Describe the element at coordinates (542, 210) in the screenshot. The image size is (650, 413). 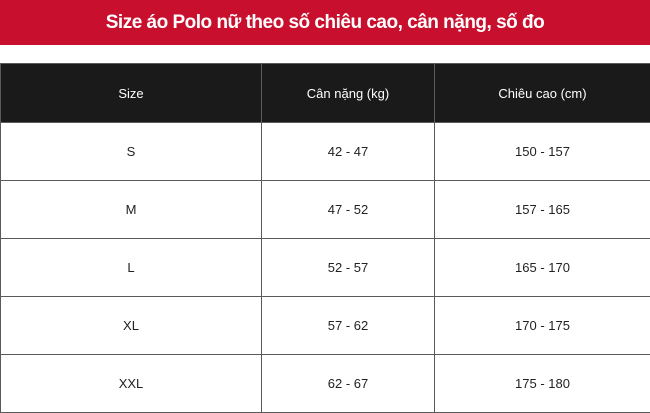
I see `cell-height: 157 - 165` at that location.